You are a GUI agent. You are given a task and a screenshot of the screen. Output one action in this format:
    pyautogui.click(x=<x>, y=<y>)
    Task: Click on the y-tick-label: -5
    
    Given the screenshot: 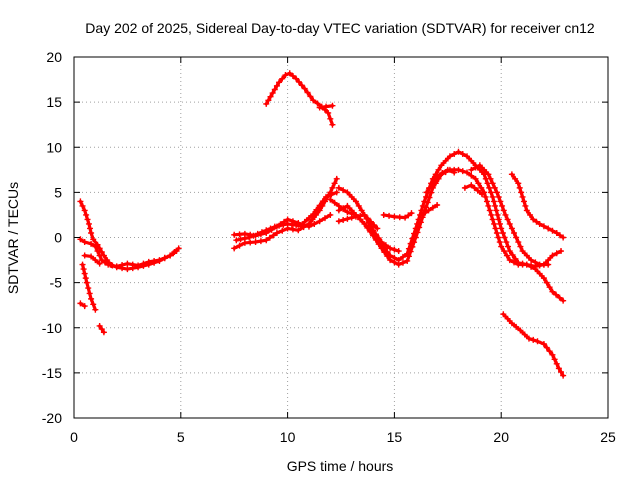 What is the action you would take?
    pyautogui.click(x=56, y=283)
    